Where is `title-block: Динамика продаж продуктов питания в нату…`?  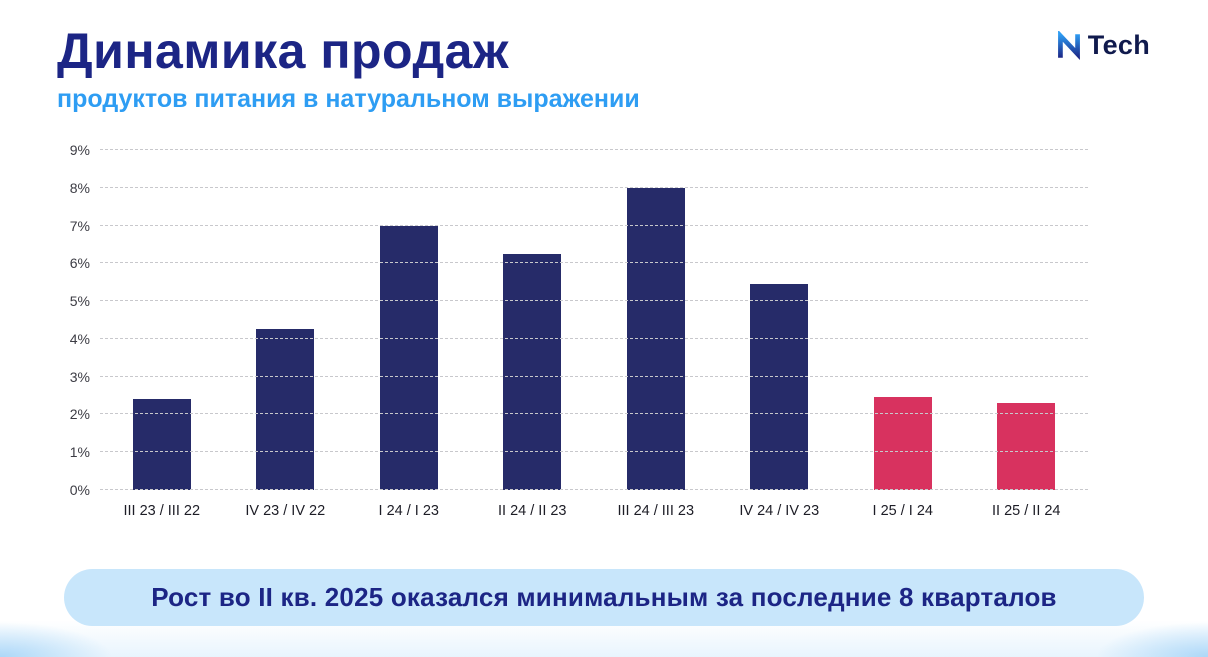
title-block: Динамика продаж продуктов питания в нату… is located at coordinates (348, 69).